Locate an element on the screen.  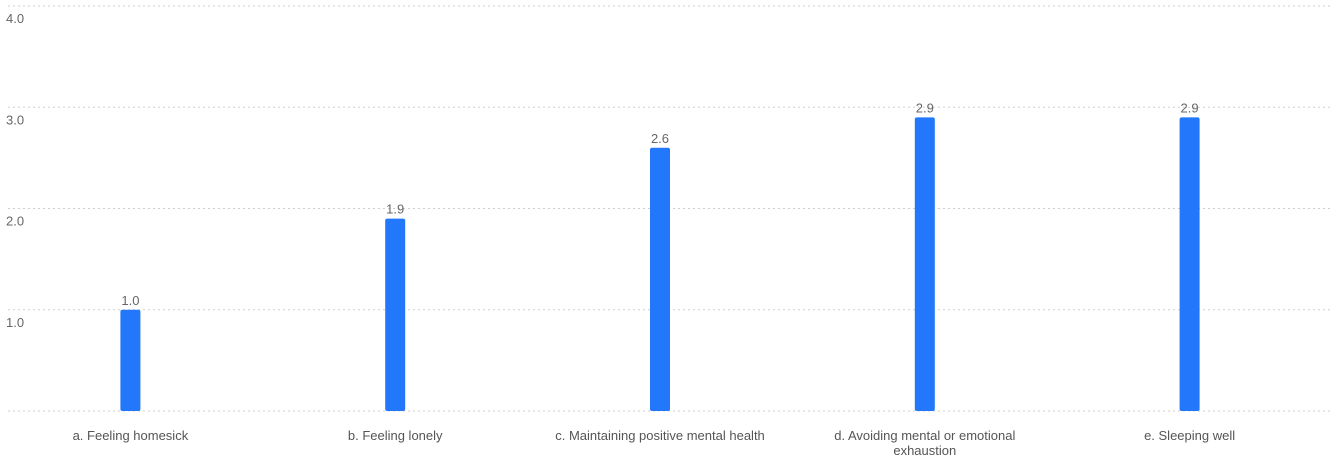
x-category-label: c. Maintaining positive mental health is located at coordinates (660, 435).